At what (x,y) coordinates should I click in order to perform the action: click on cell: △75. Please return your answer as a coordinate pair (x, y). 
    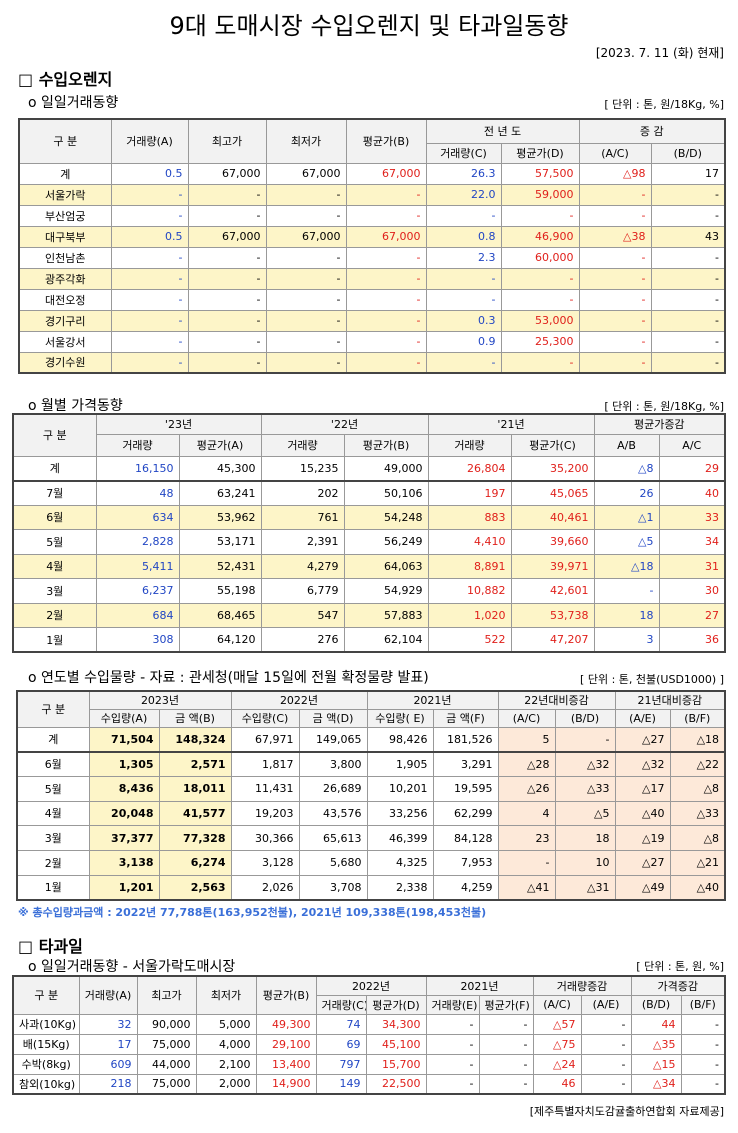
    Looking at the image, I should click on (557, 1044).